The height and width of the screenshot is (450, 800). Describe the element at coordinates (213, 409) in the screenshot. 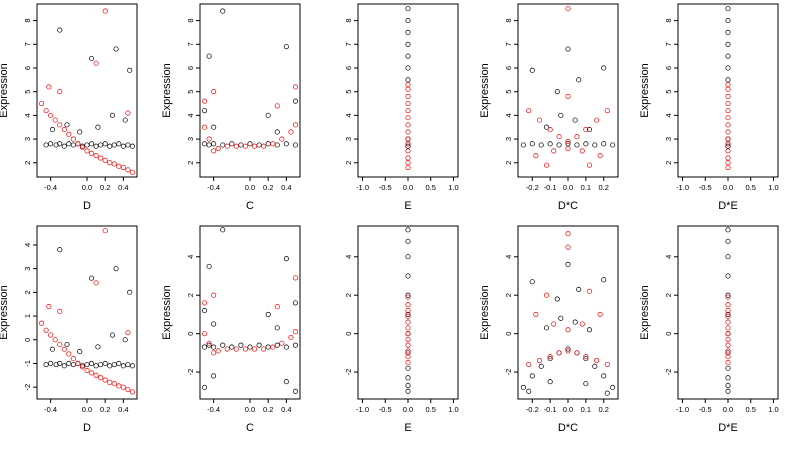

I see `x-tick-label: -0.4` at that location.